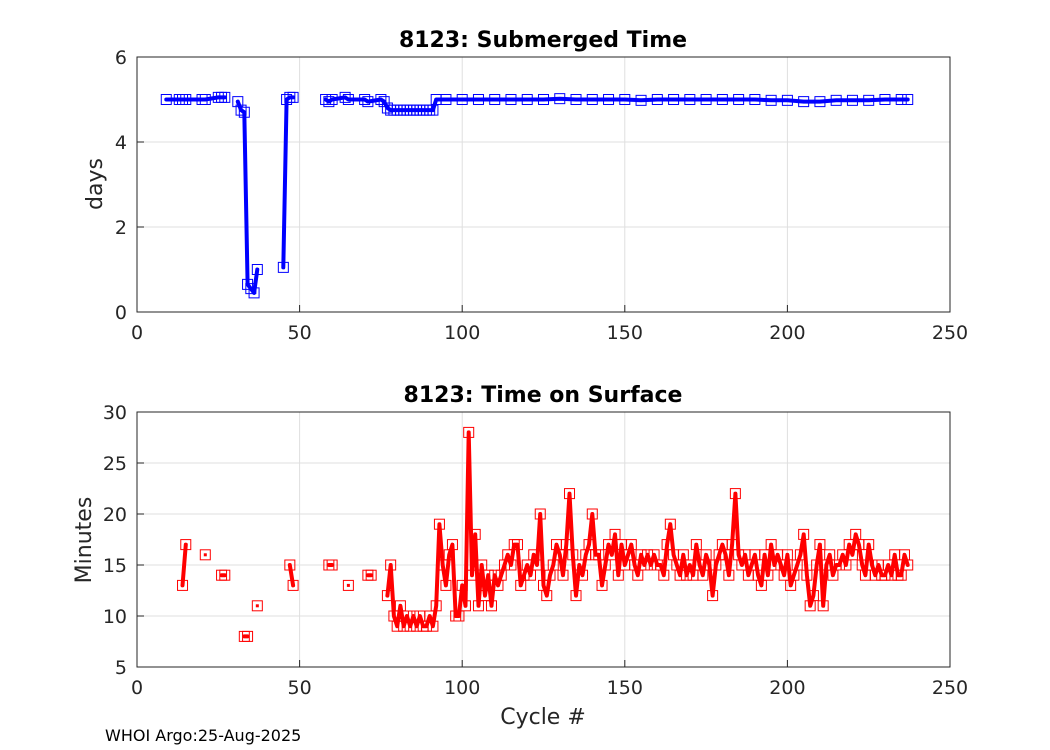 This screenshot has height=750, width=1050. What do you see at coordinates (203, 735) in the screenshot?
I see `footer-credit: WHOI Argo:25-Aug-2025` at bounding box center [203, 735].